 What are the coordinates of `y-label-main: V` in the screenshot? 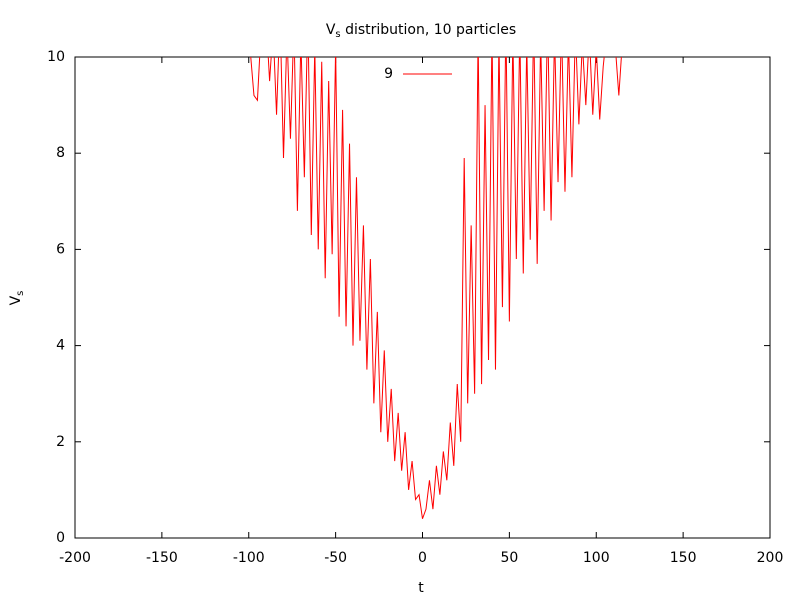 It's located at (16, 300).